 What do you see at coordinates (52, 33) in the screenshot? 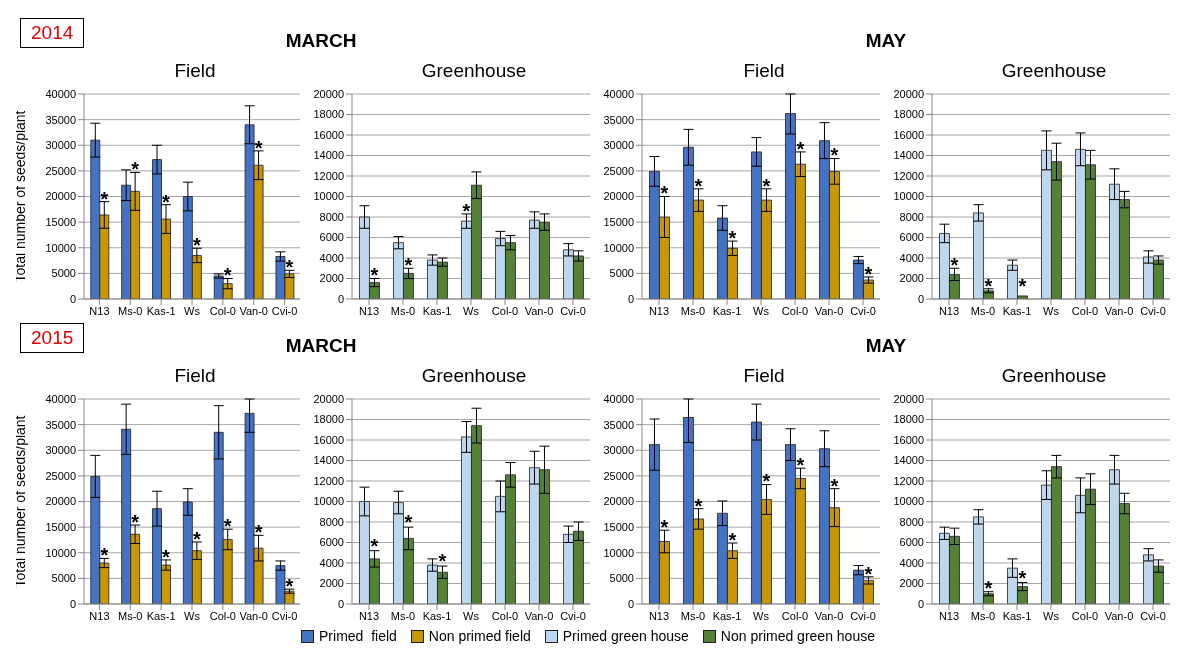
I see `text: 2014` at bounding box center [52, 33].